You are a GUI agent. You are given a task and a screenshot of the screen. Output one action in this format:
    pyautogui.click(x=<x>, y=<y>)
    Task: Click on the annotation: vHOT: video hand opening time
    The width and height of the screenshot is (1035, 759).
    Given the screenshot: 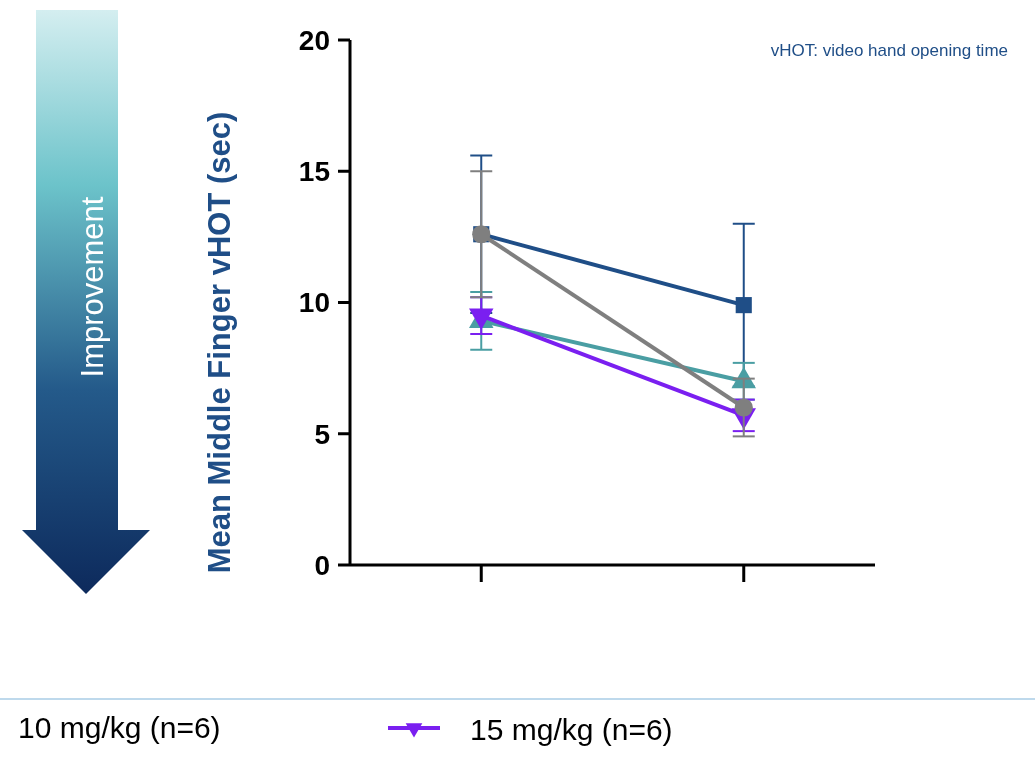 What is the action you would take?
    pyautogui.click(x=889, y=50)
    